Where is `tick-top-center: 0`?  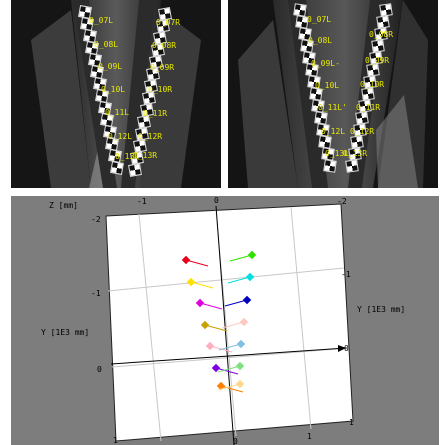 tick-top-center: 0 is located at coordinates (216, 200).